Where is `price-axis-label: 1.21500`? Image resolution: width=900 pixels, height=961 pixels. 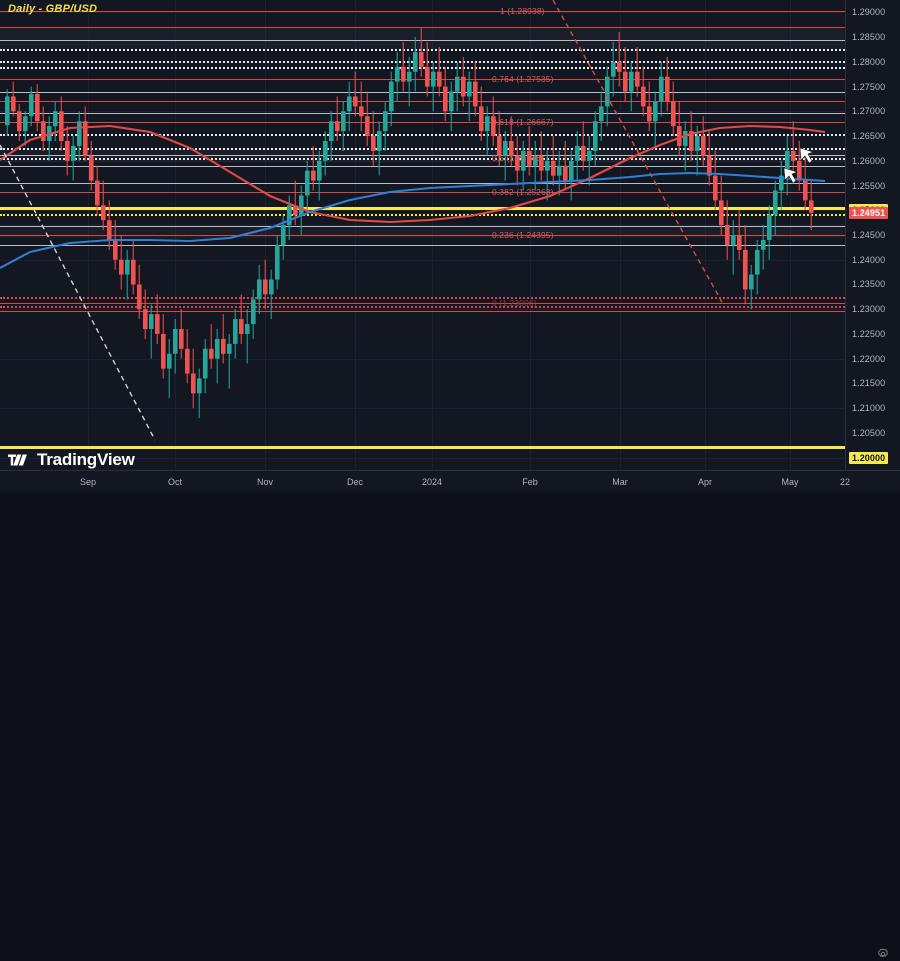 price-axis-label: 1.21500 is located at coordinates (869, 383).